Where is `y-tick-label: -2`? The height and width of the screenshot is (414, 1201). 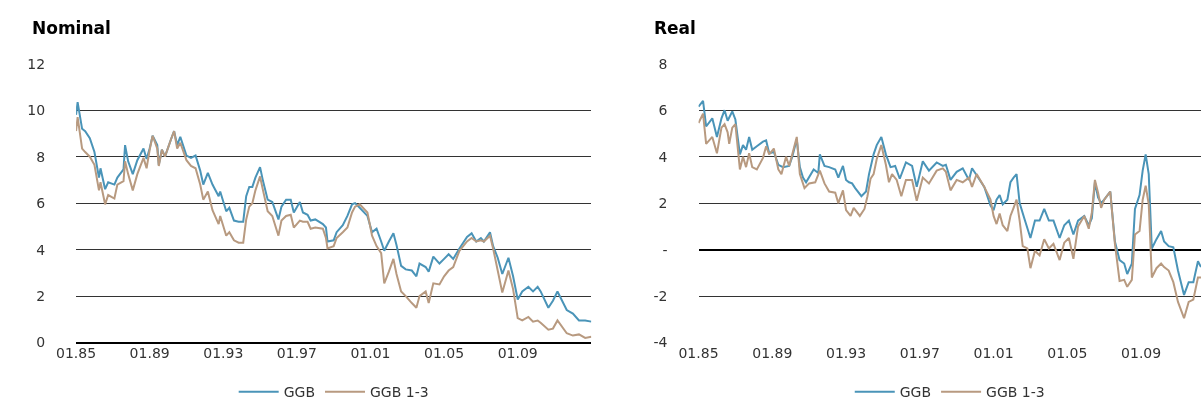 y-tick-label: -2 is located at coordinates (660, 295).